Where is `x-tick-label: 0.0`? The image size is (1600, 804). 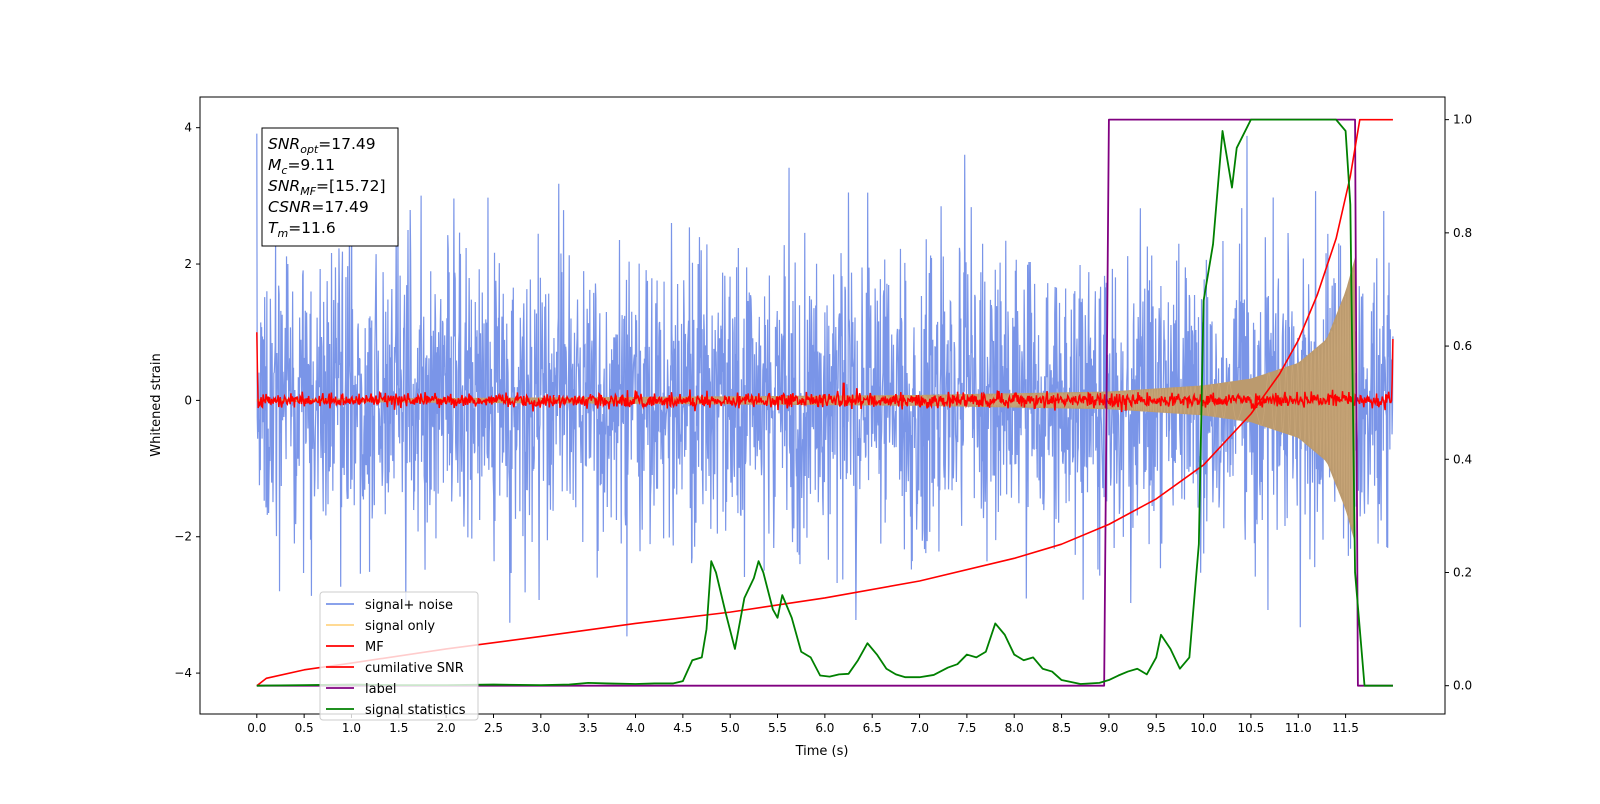
x-tick-label: 0.0 is located at coordinates (256, 728).